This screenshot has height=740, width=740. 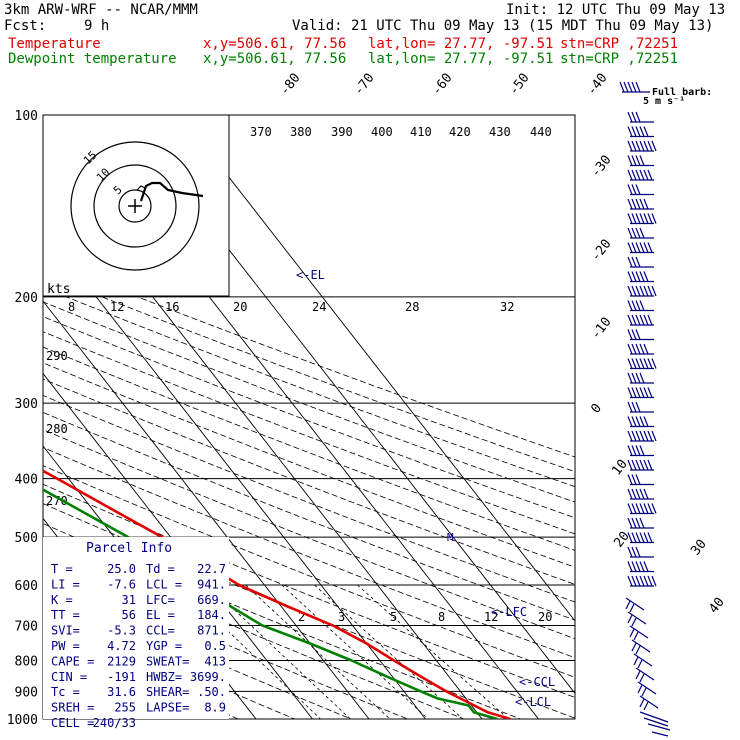 I want to click on parcel-param-value: .50., so click(x=211, y=692).